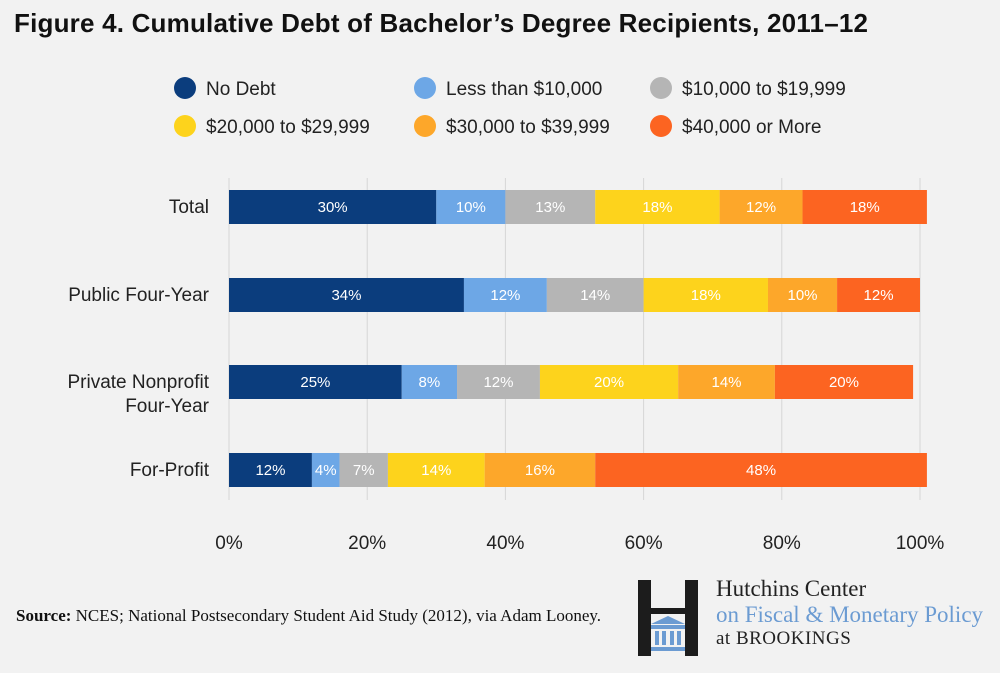 The width and height of the screenshot is (1000, 673). I want to click on logo-line-fiscal-monetary-policy: on Fiscal & Monetary Policy, so click(850, 614).